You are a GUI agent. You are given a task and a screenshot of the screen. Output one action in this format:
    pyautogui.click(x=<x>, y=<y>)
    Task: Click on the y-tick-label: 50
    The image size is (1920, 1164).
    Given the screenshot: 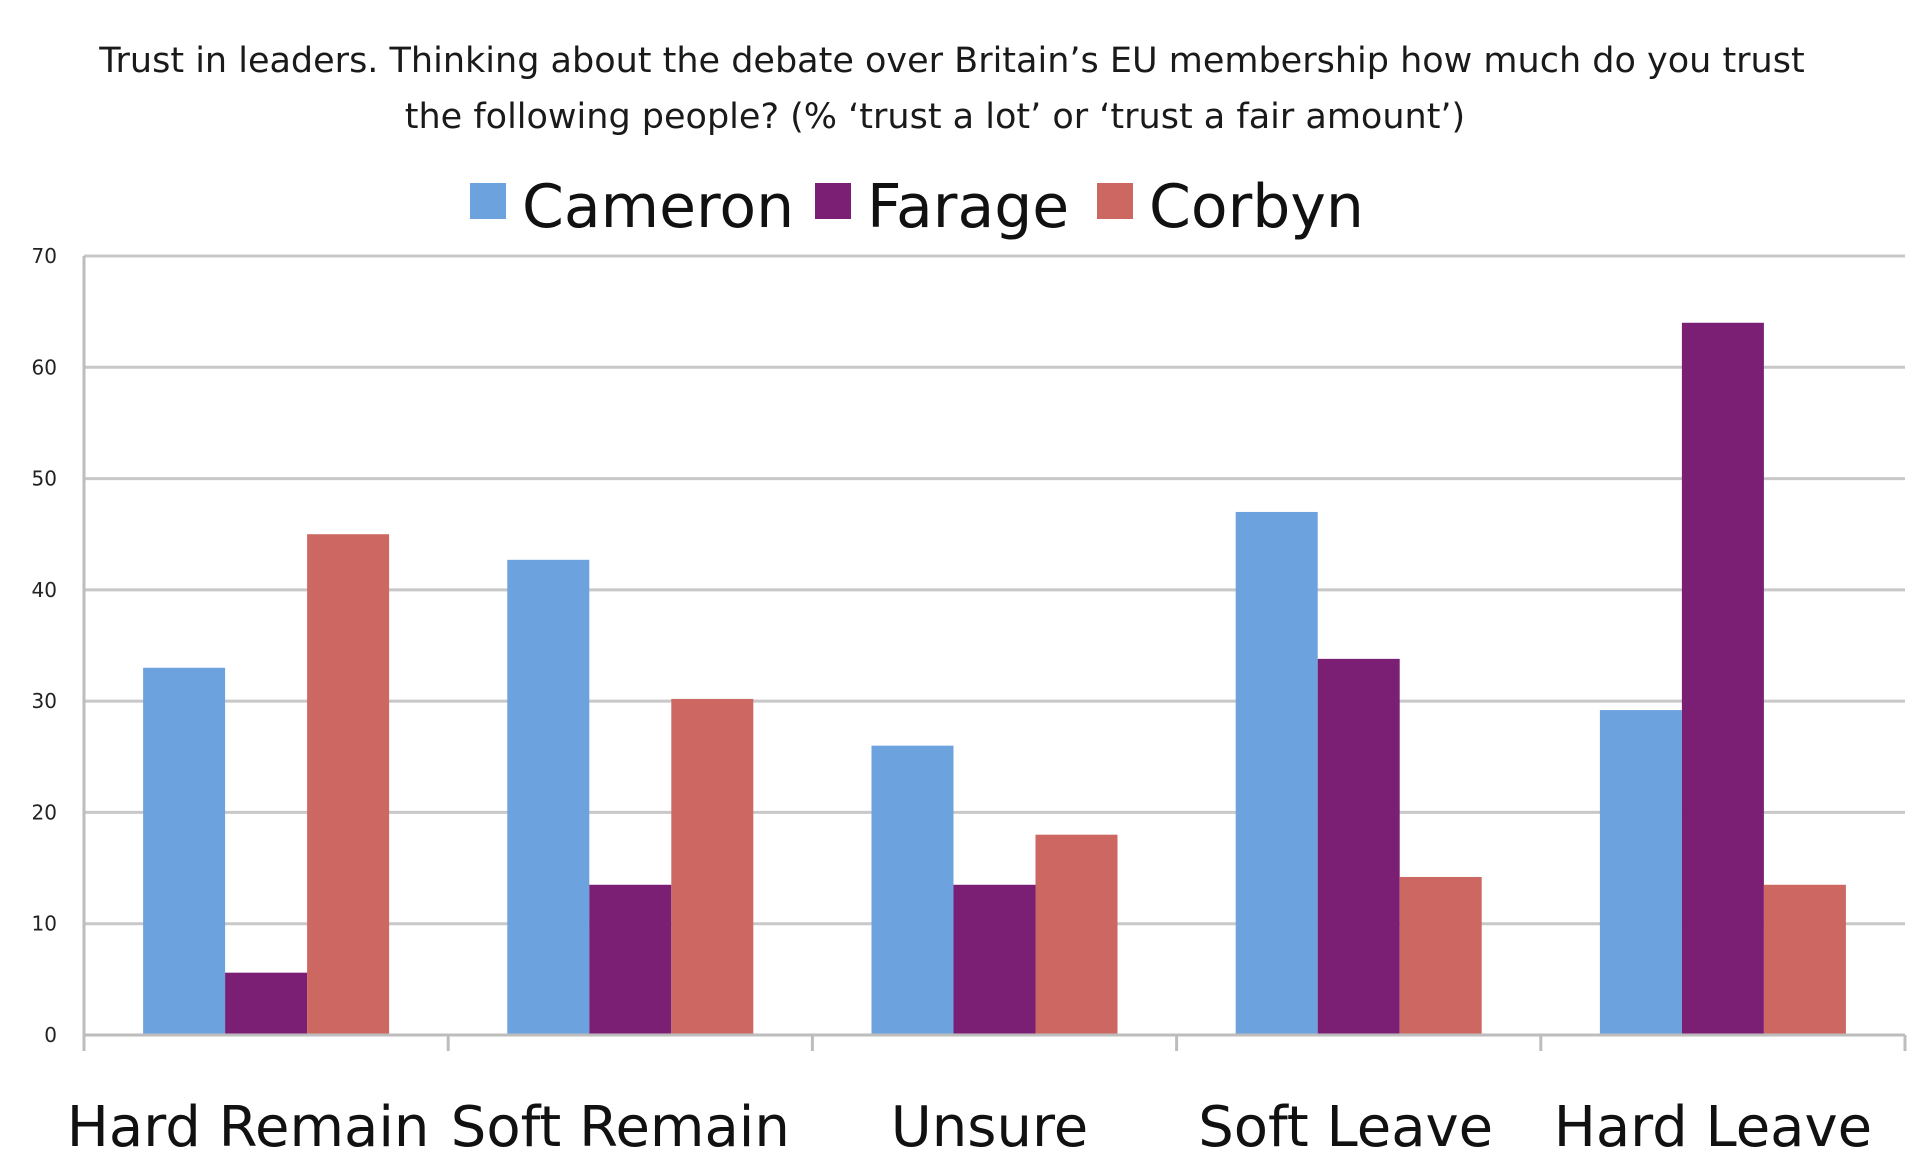 What is the action you would take?
    pyautogui.click(x=44, y=479)
    